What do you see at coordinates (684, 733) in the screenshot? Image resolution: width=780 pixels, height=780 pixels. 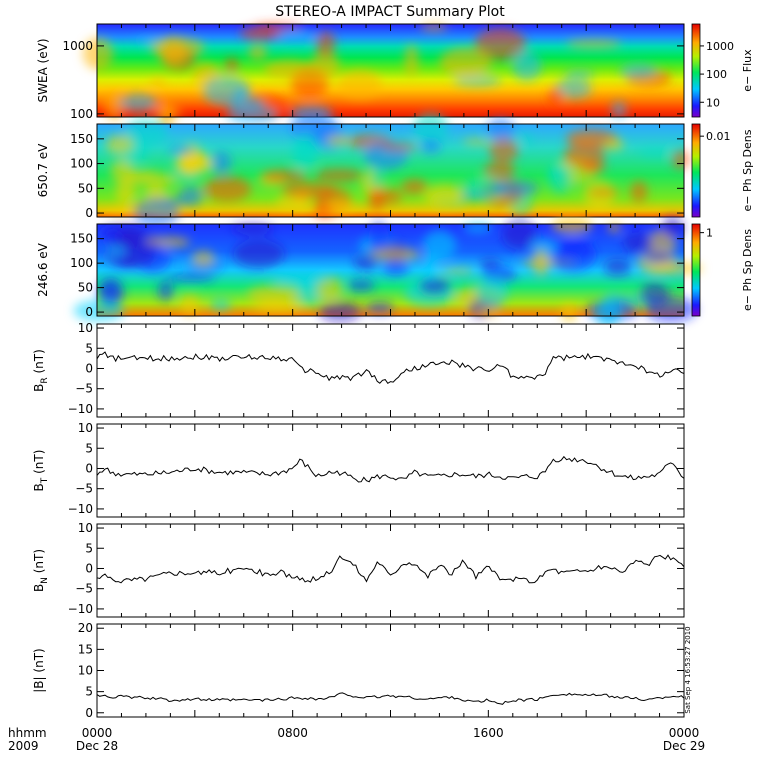 I see `x-tick-label: 0000` at bounding box center [684, 733].